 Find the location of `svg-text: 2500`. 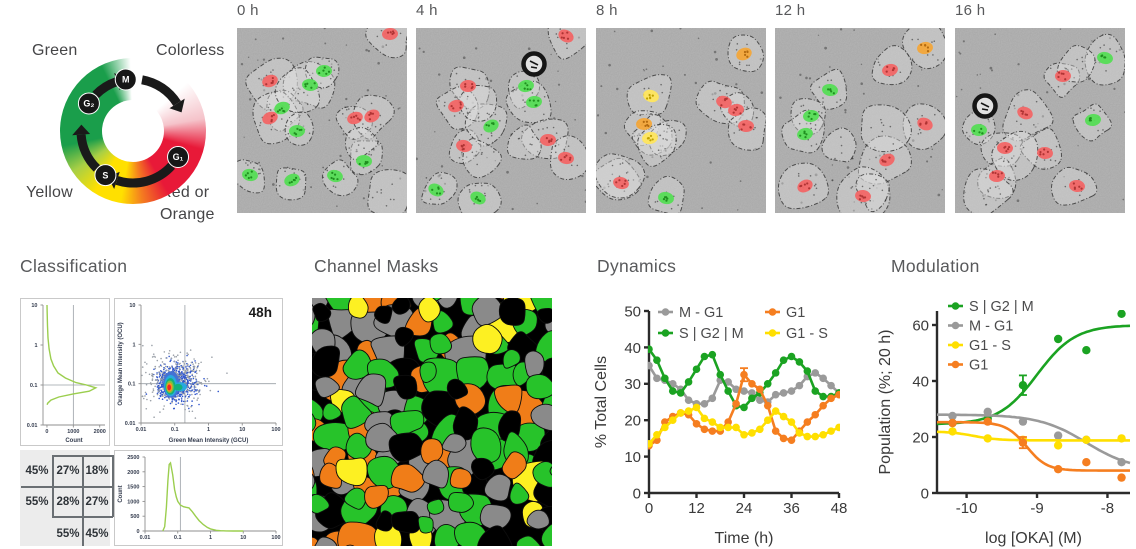

svg-text: 2500 is located at coordinates (133, 458).